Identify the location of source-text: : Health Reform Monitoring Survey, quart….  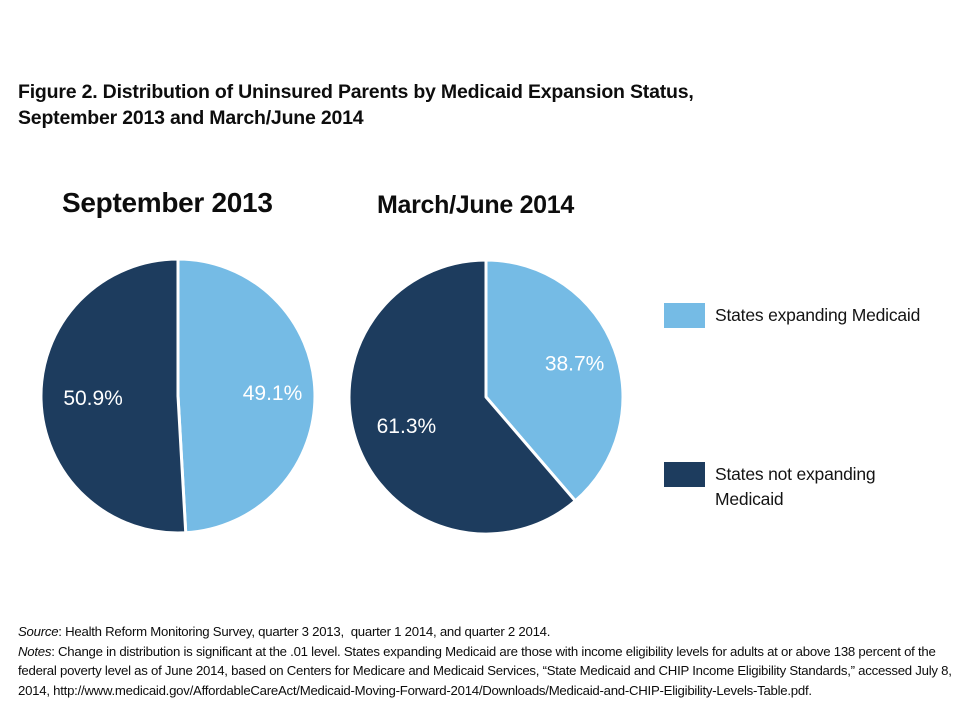
(304, 631).